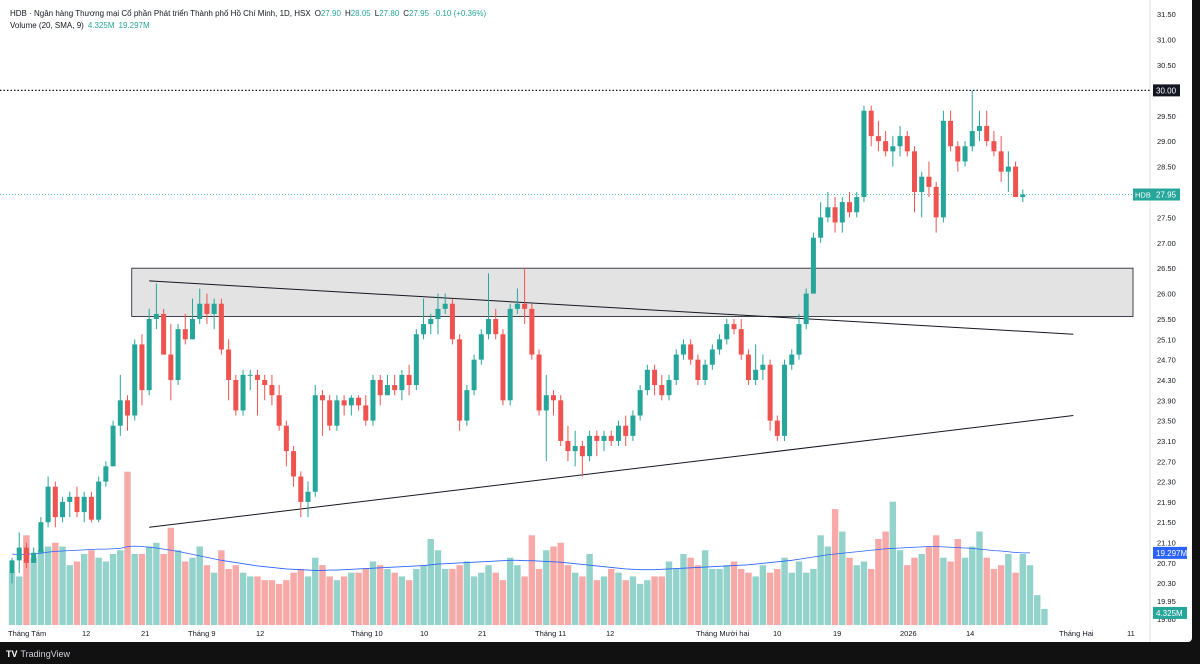 Image resolution: width=1200 pixels, height=664 pixels. What do you see at coordinates (1166, 243) in the screenshot?
I see `price-tick-label: 27.00` at bounding box center [1166, 243].